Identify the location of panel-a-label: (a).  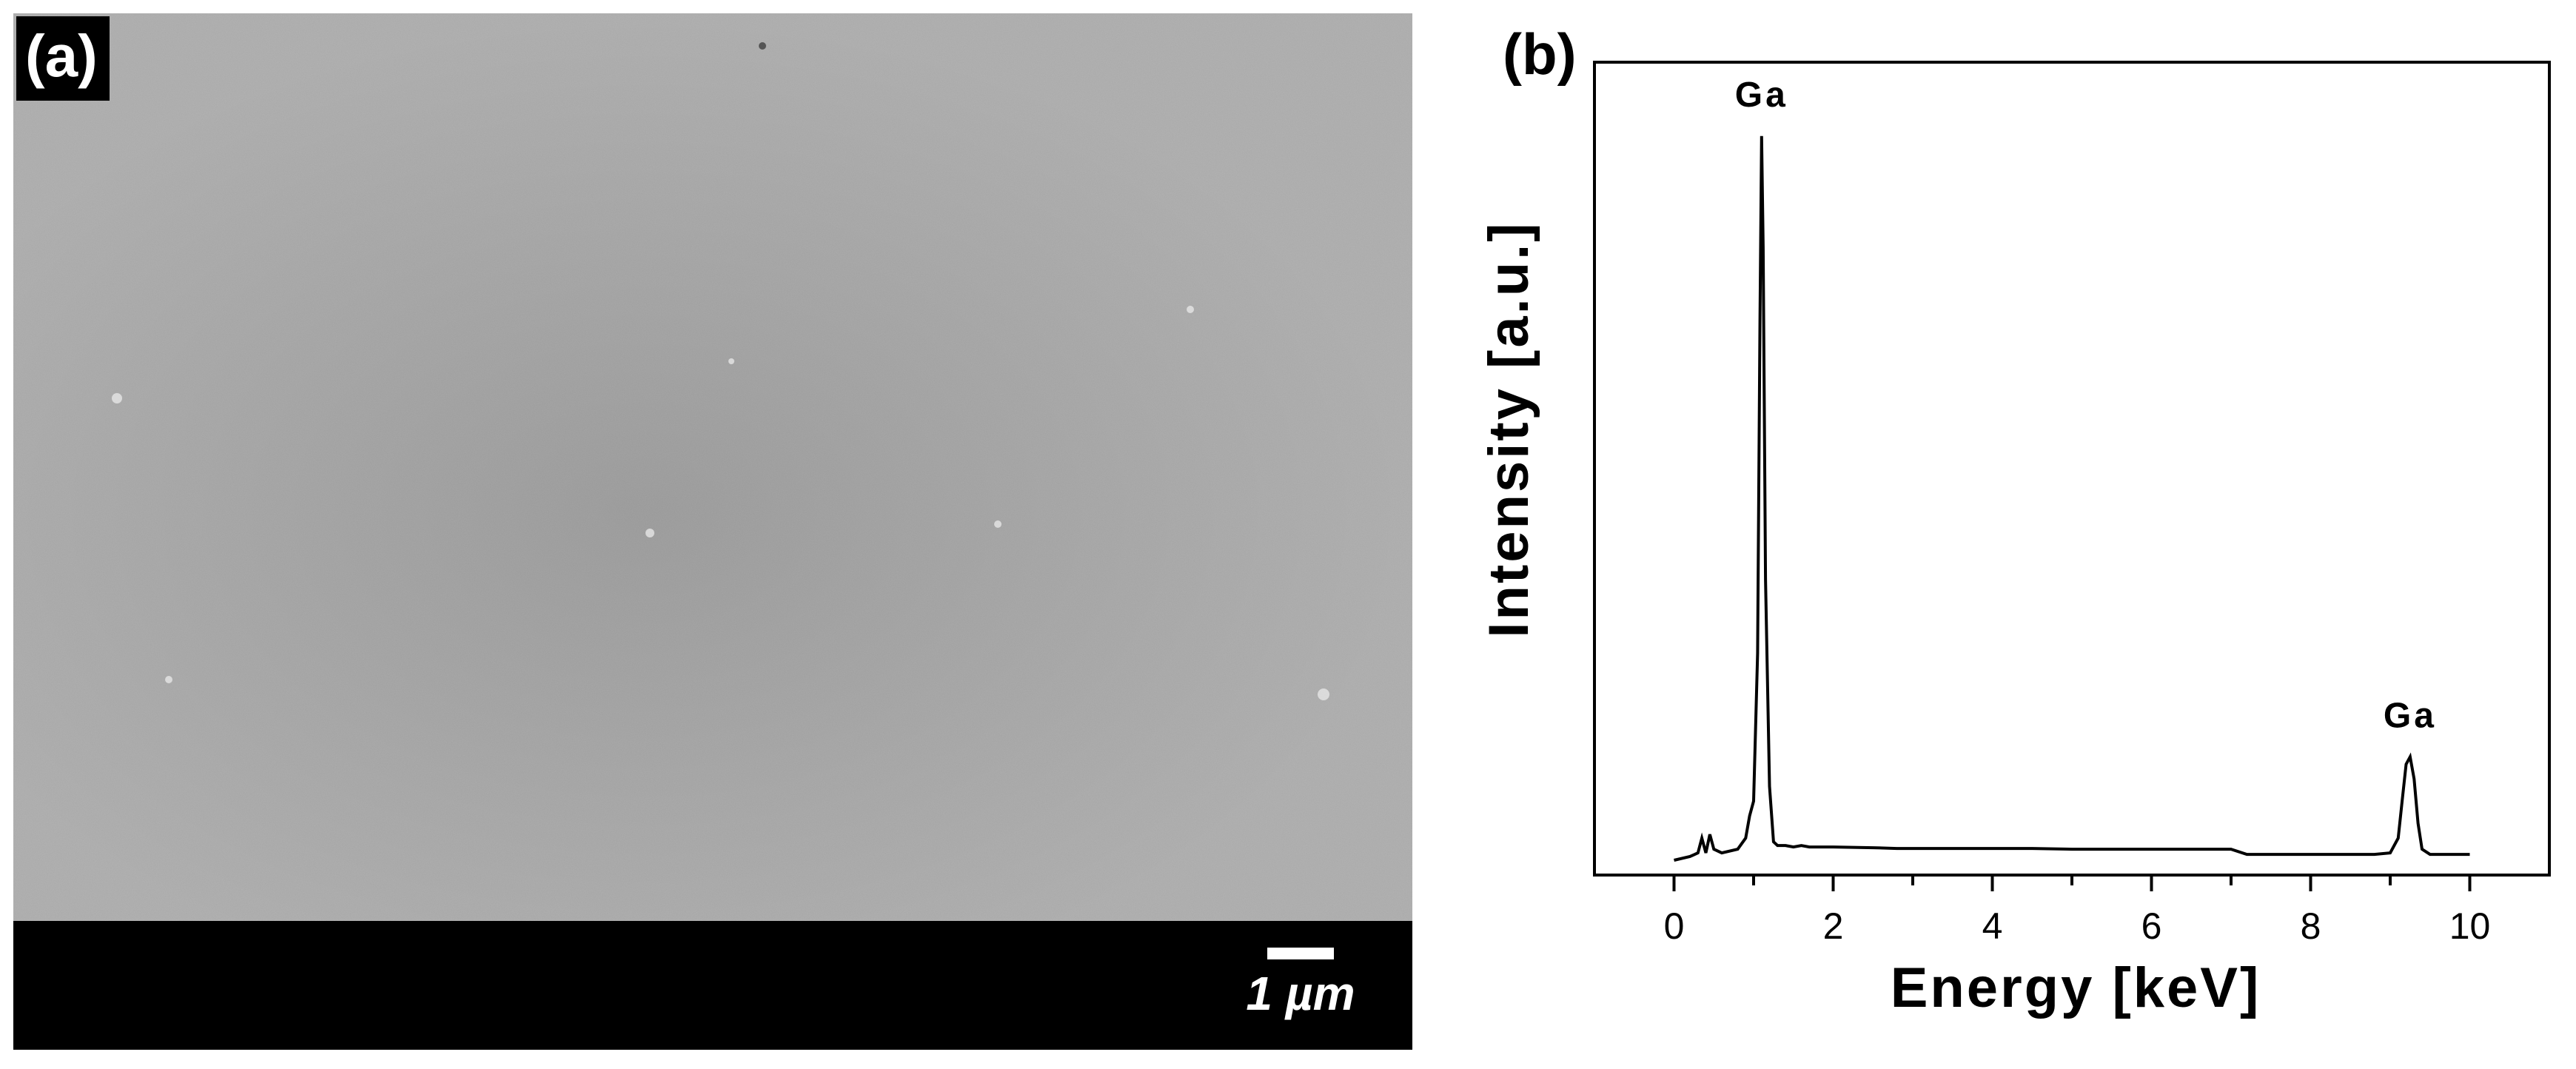
(63, 58).